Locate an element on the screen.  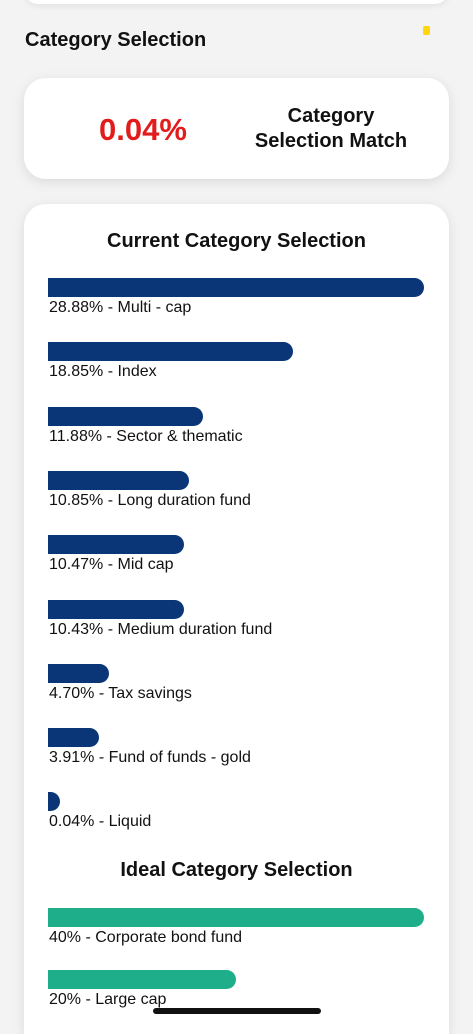
ideal-category-label: 20% - Large cap is located at coordinates (108, 999).